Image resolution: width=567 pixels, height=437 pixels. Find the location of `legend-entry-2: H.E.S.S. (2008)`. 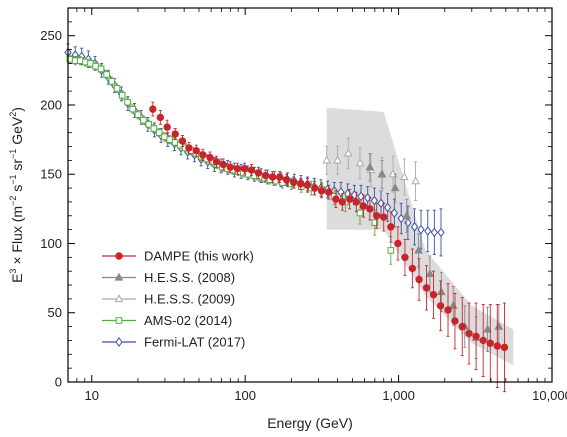

legend-entry-2: H.E.S.S. (2008) is located at coordinates (168, 277).